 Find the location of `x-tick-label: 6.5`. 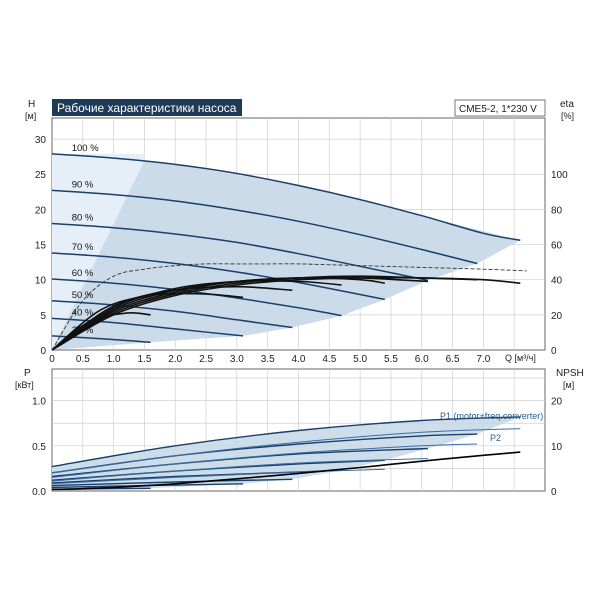

x-tick-label: 6.5 is located at coordinates (453, 359).